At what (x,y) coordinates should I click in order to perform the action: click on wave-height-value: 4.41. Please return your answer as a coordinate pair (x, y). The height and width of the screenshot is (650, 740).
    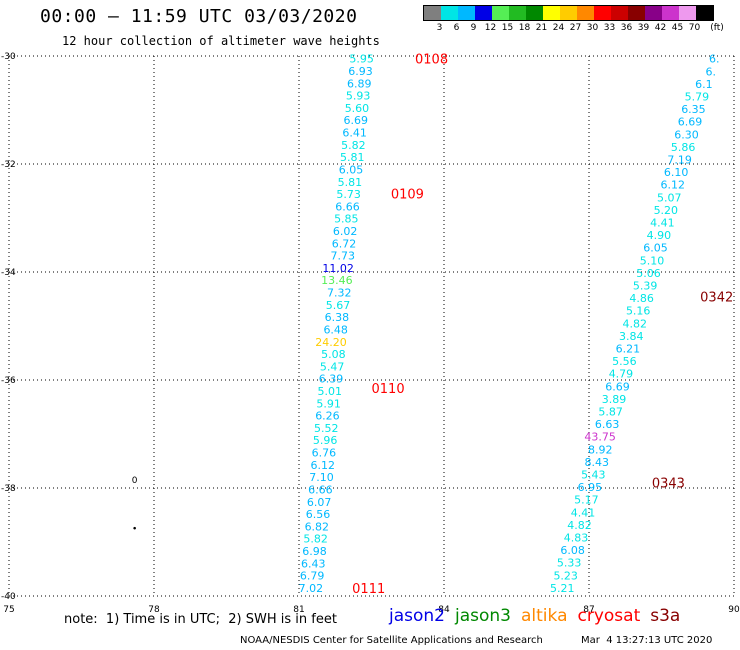
    Looking at the image, I should click on (662, 223).